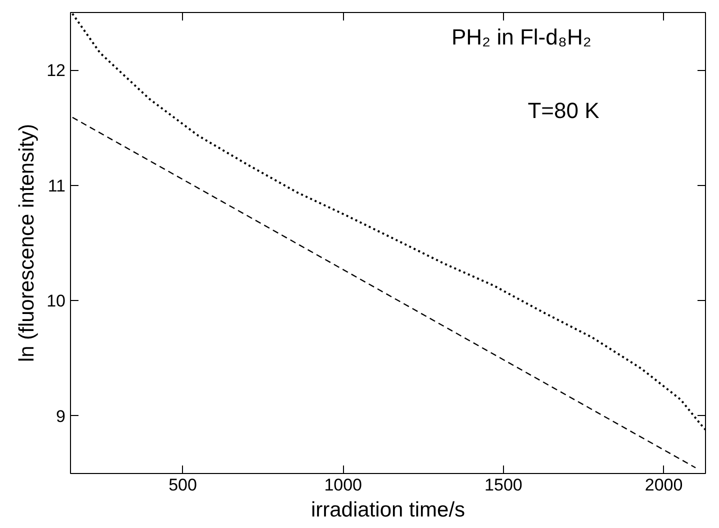  I want to click on y-tick-label: 12, so click(56, 70).